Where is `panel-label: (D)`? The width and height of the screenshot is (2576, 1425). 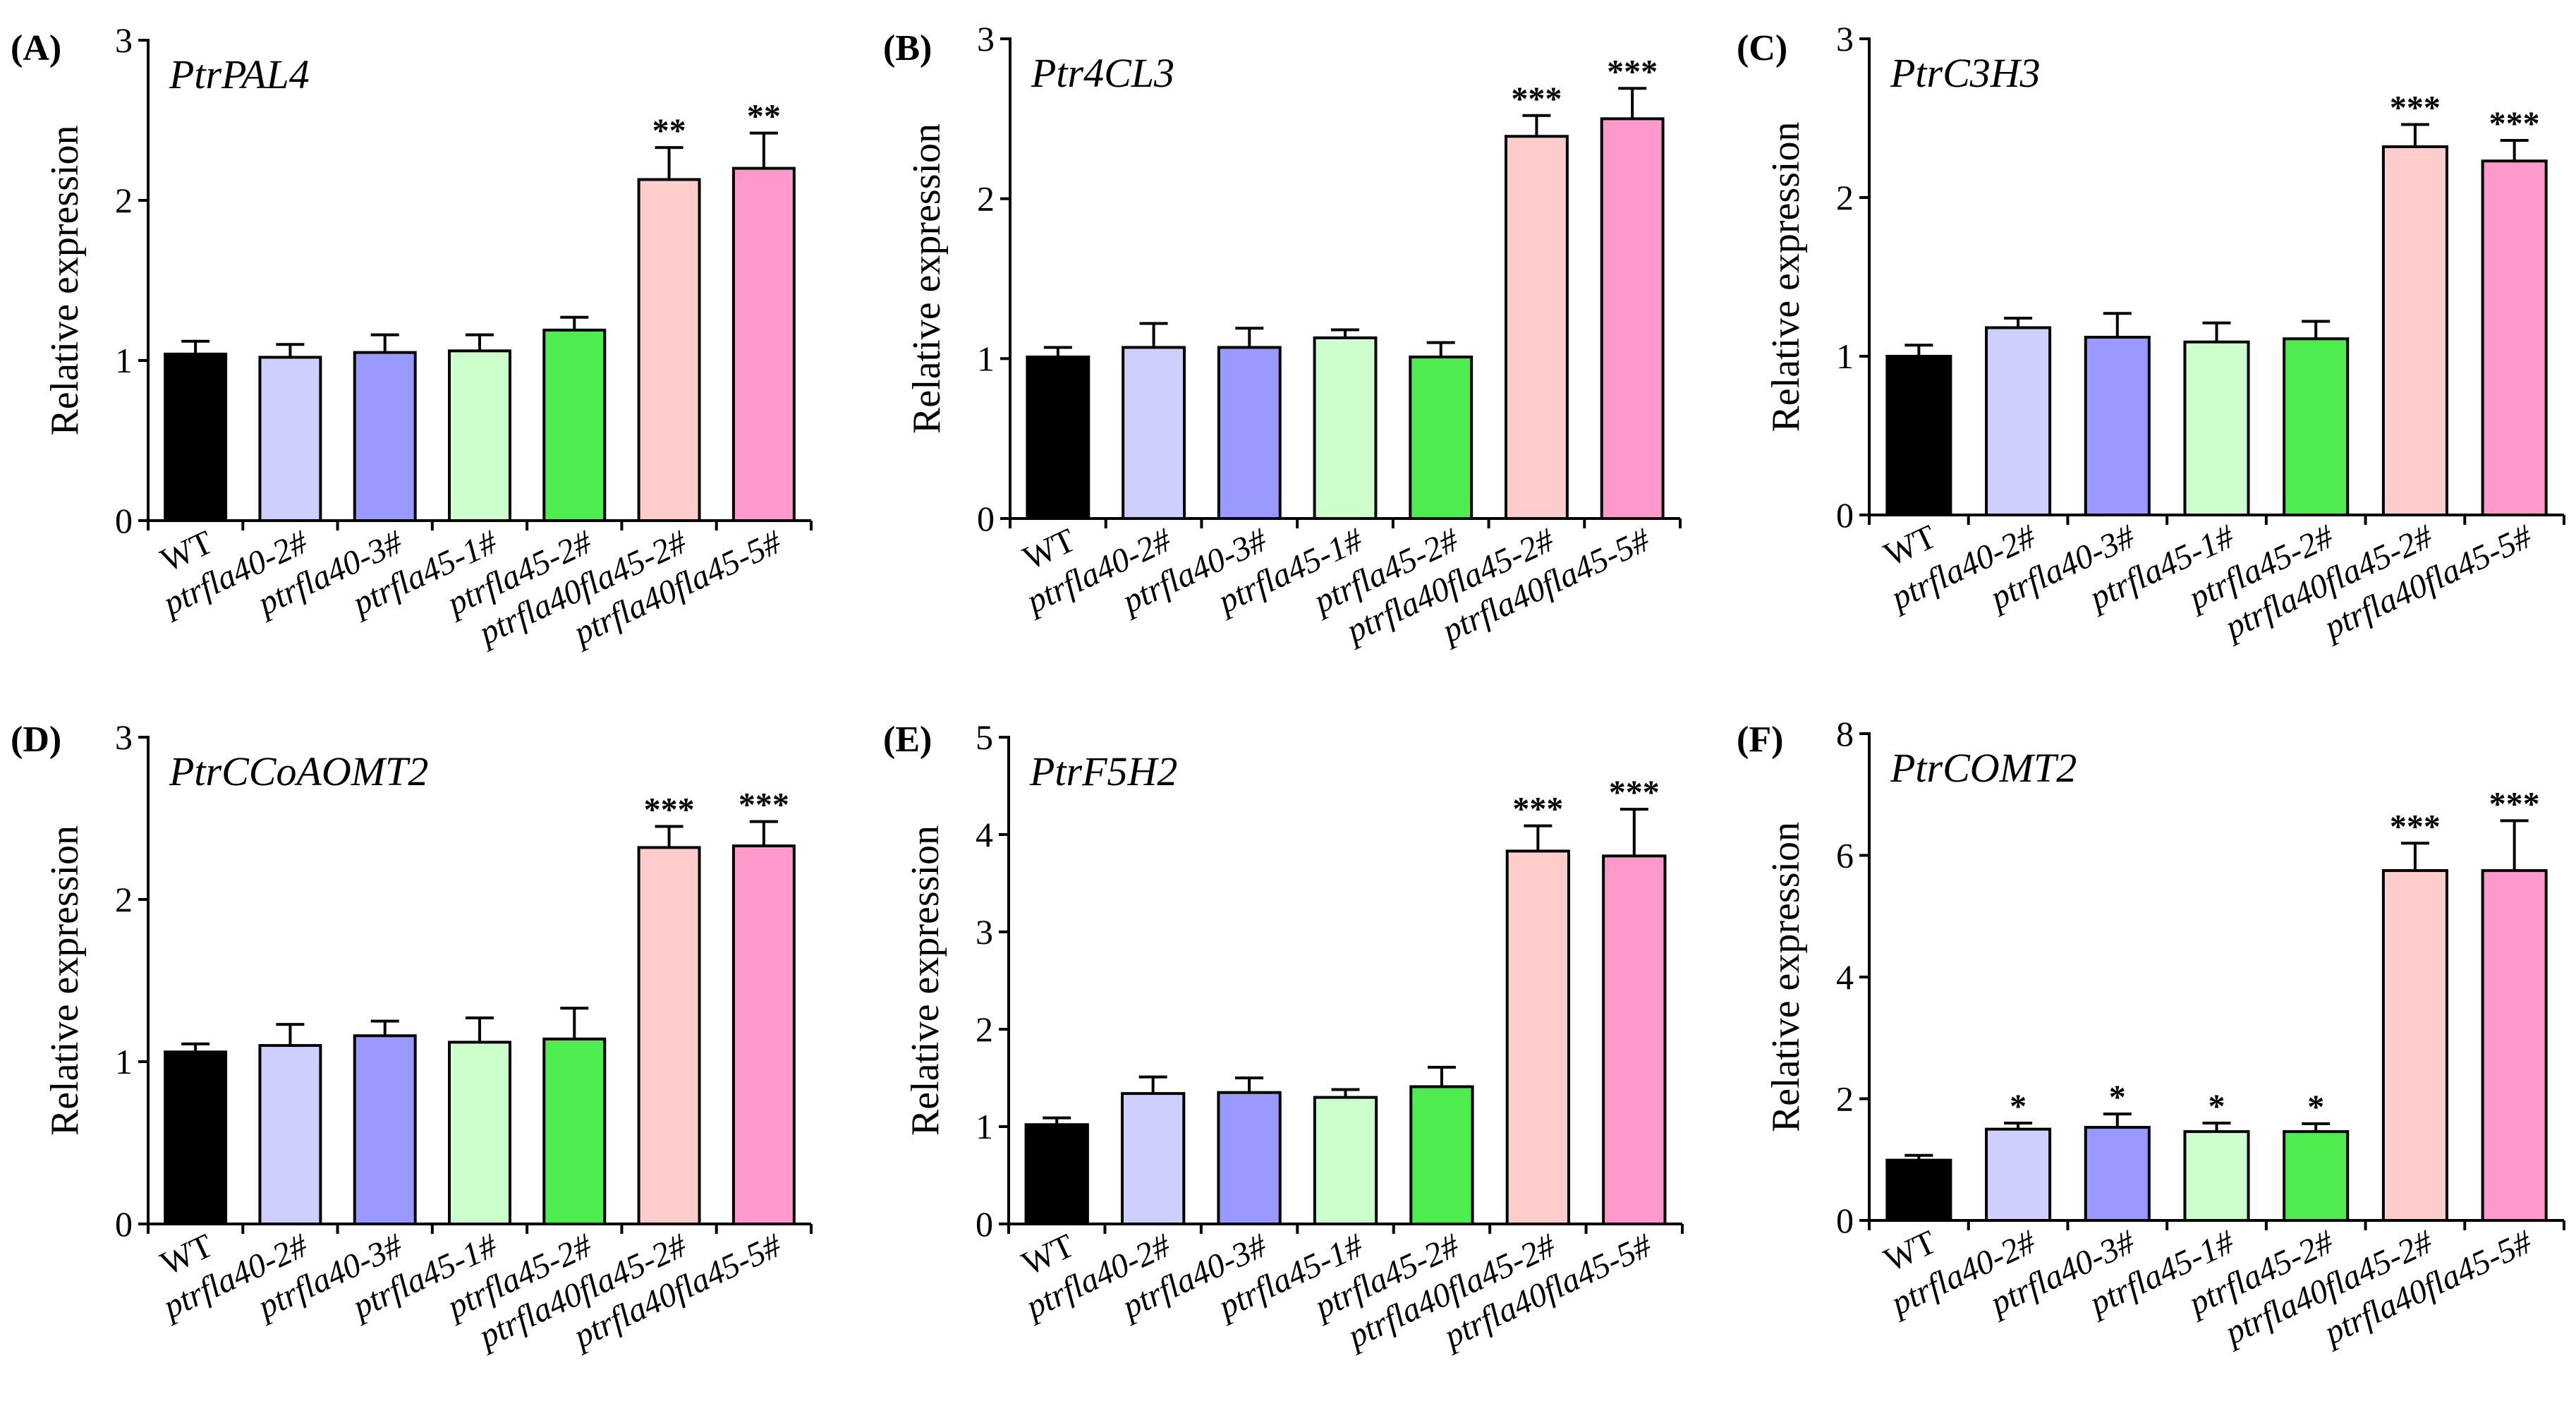 panel-label: (D) is located at coordinates (36, 740).